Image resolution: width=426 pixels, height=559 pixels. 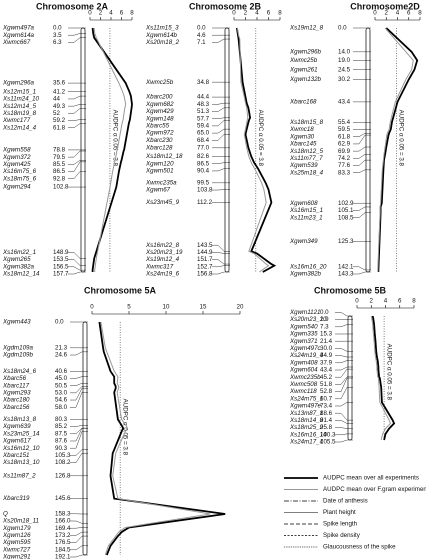 I want to click on marker-position: 173.2, so click(x=63, y=535).